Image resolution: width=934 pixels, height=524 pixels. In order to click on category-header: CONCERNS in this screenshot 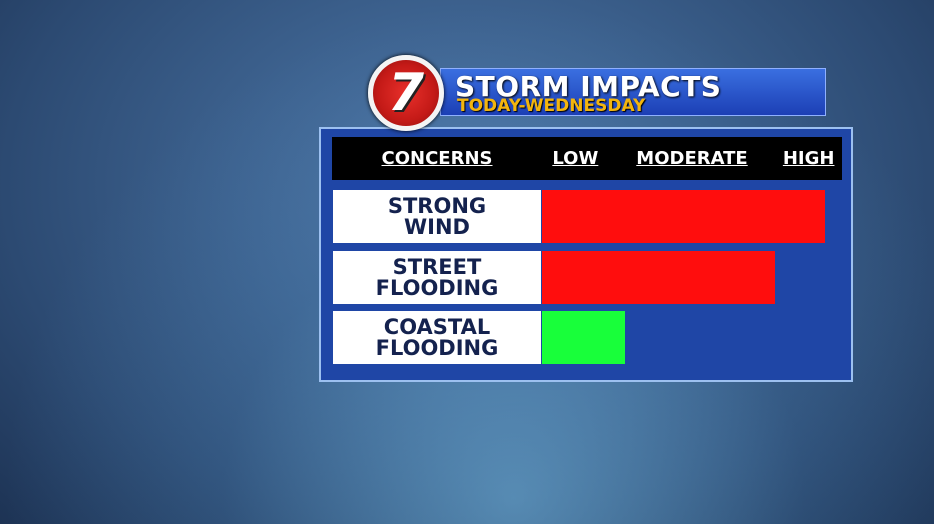, I will do `click(437, 158)`.